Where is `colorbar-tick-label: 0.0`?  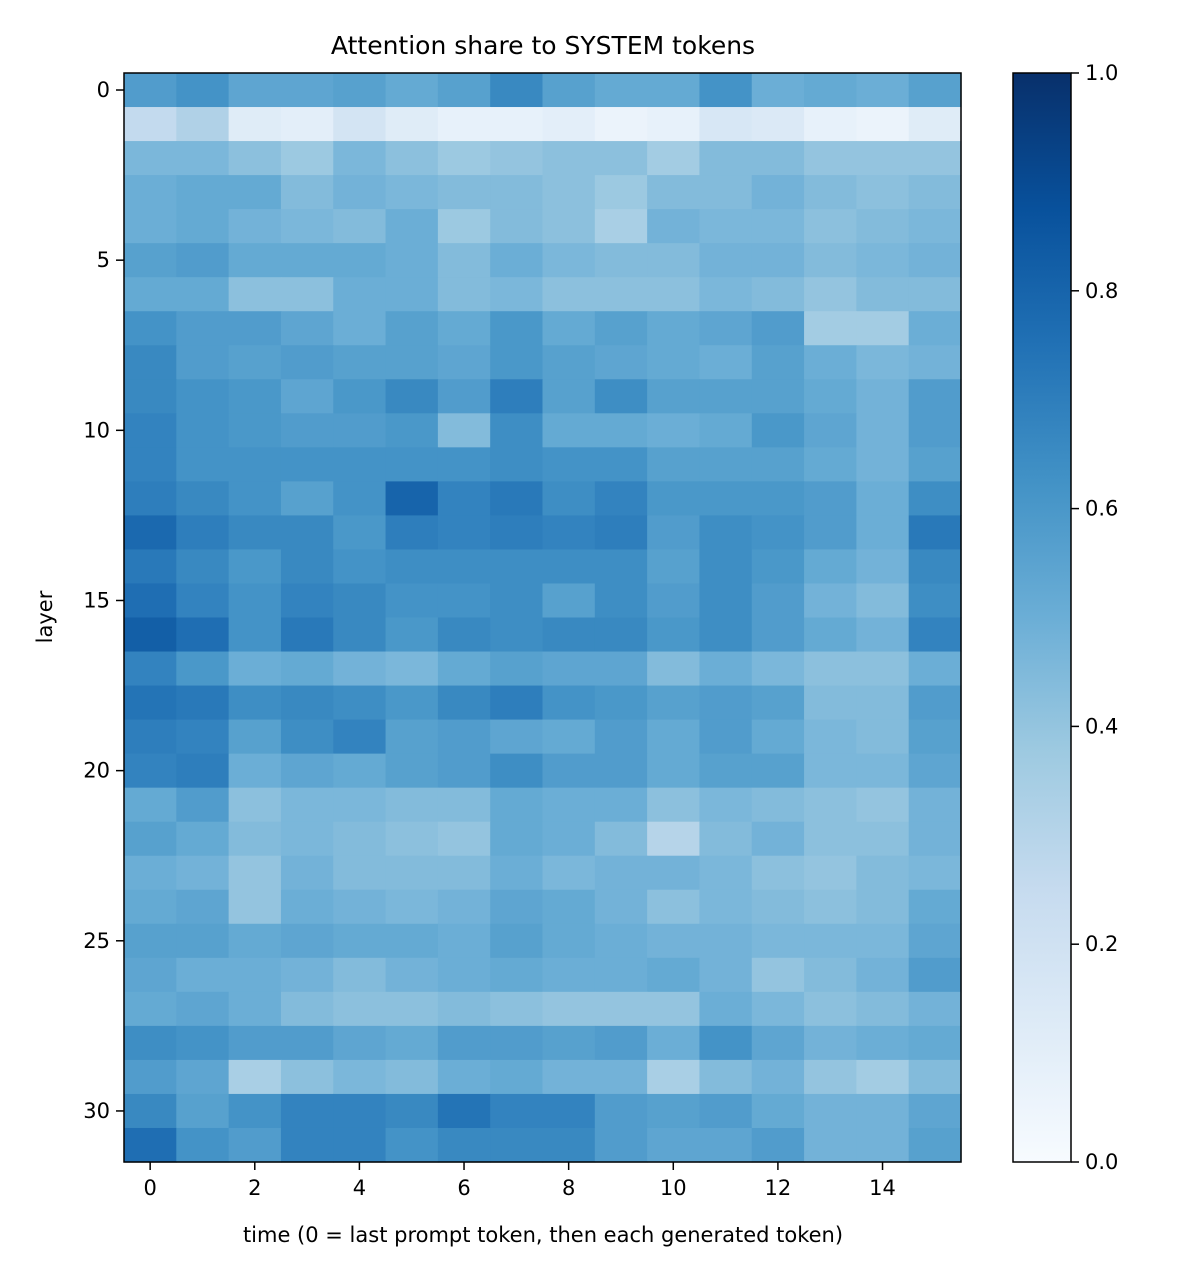 colorbar-tick-label: 0.0 is located at coordinates (1101, 1162).